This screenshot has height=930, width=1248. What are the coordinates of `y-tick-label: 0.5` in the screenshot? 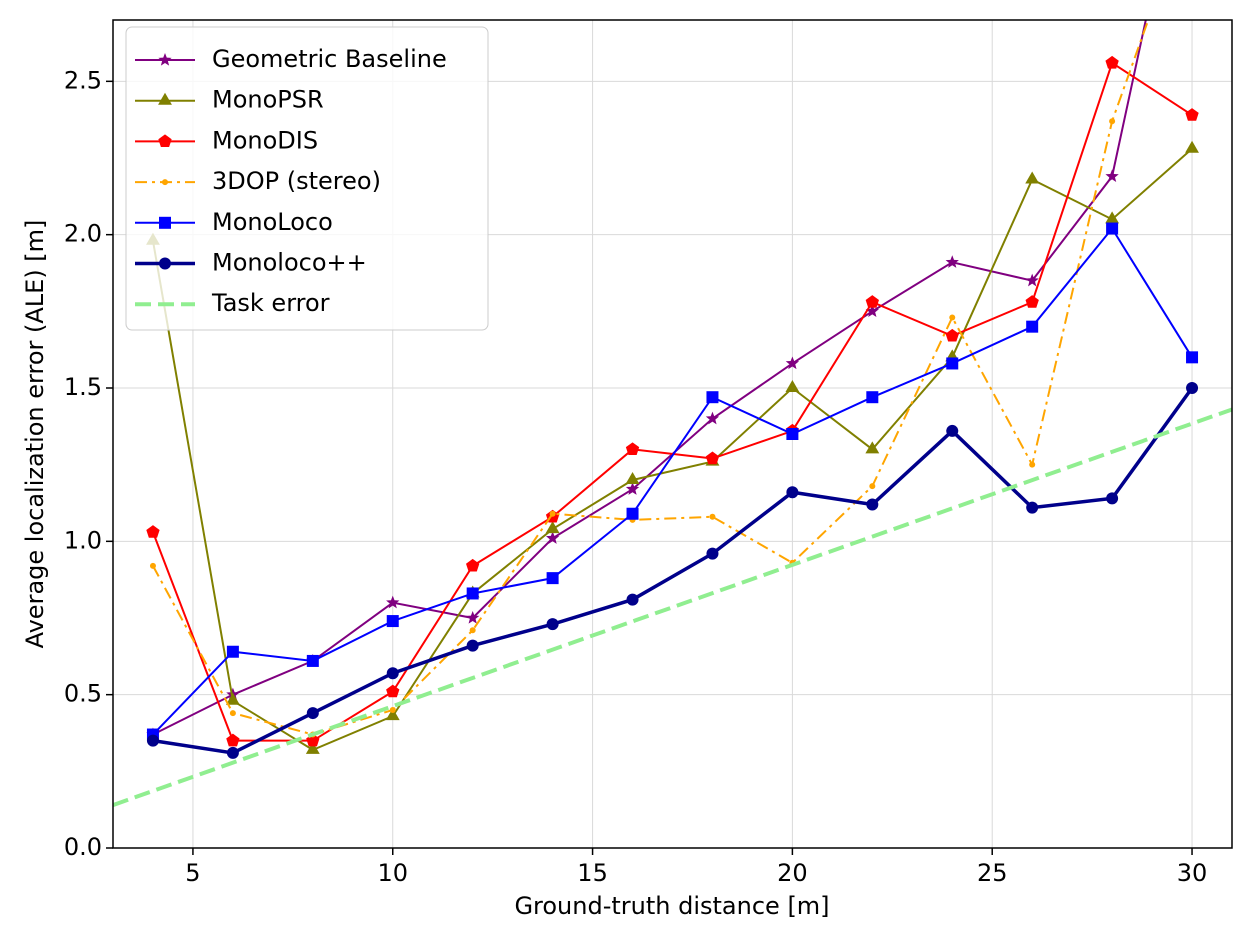 It's located at (83, 694).